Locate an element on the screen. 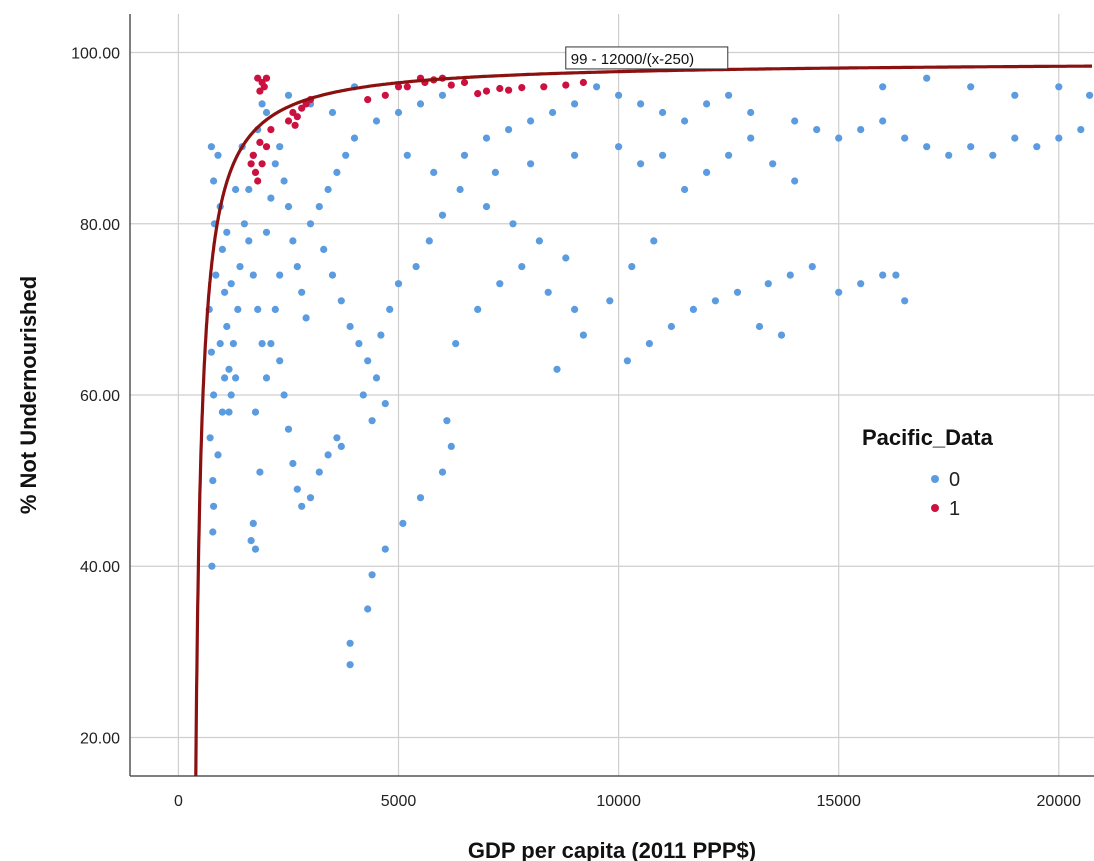  legend-label-0: 0 is located at coordinates (954, 480).